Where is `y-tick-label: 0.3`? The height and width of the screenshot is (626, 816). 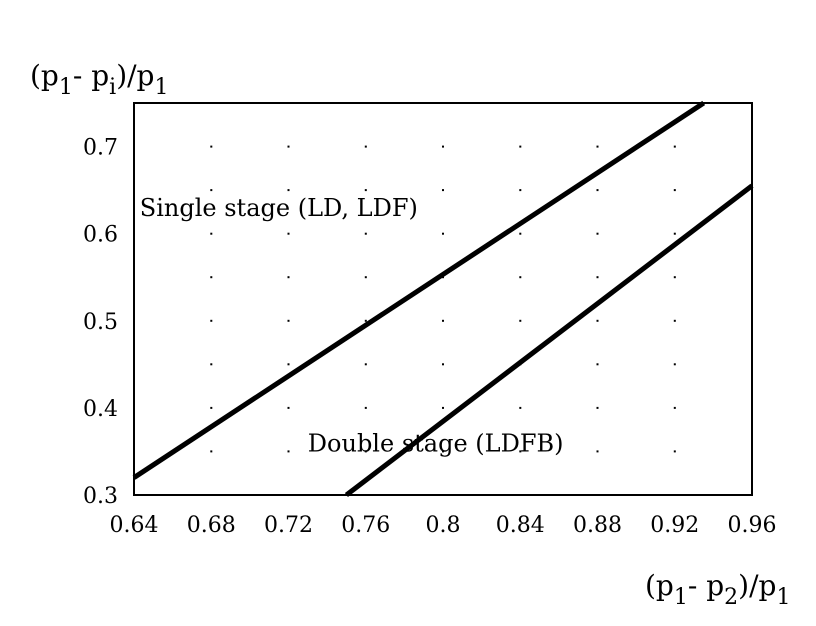 y-tick-label: 0.3 is located at coordinates (100, 496).